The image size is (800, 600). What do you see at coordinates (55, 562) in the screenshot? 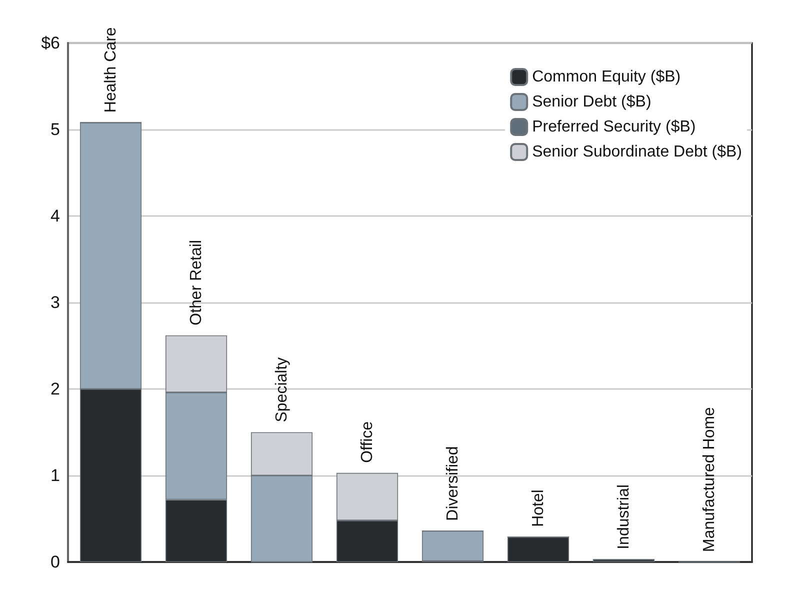
I see `y-tick-label: 0` at bounding box center [55, 562].